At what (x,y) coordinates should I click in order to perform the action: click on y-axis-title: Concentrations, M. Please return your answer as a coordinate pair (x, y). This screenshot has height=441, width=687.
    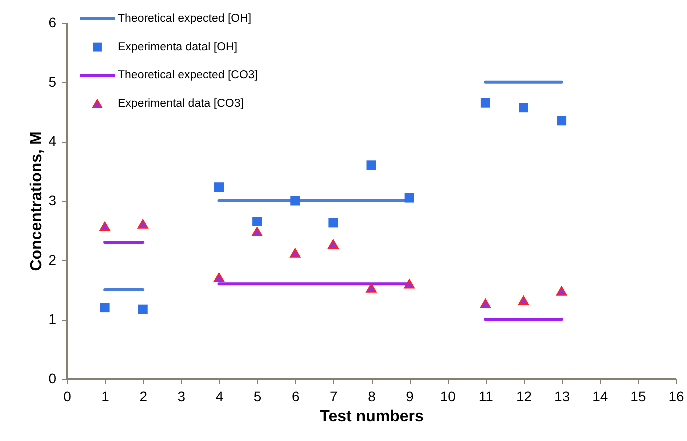
    Looking at the image, I should click on (37, 202).